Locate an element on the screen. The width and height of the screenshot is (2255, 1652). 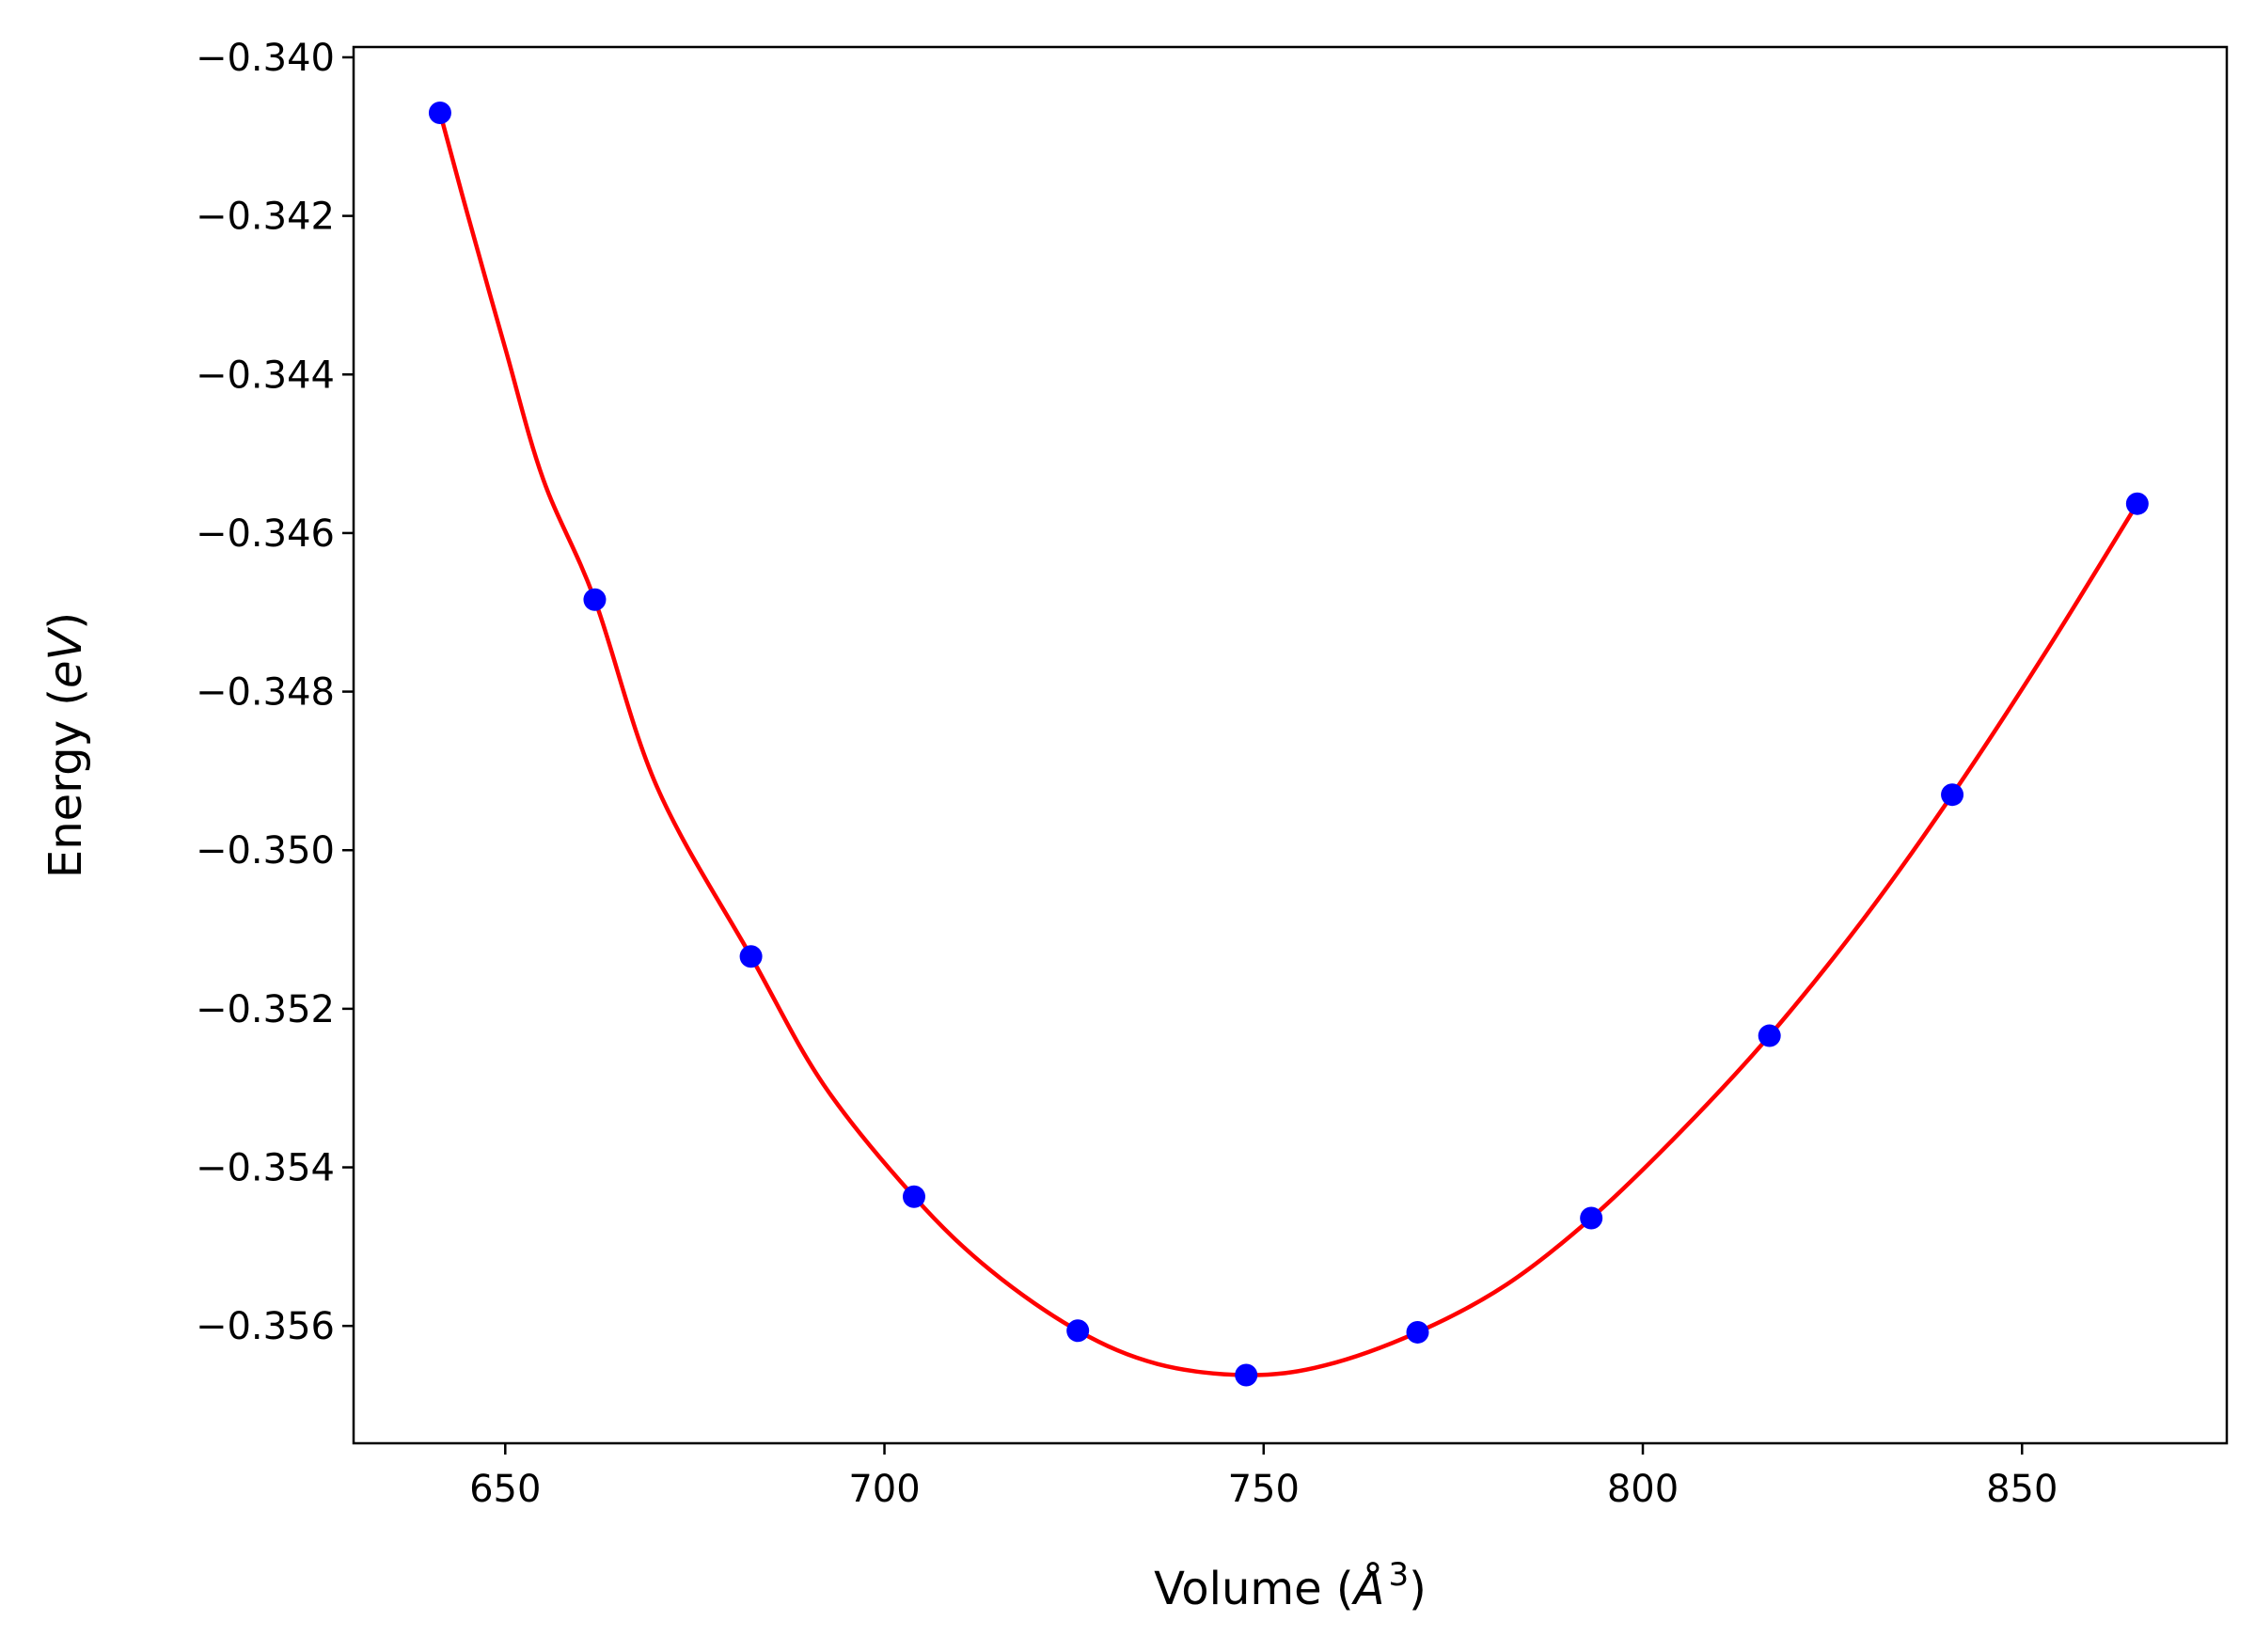
y-axis-label: Energy (eV) is located at coordinates (65, 745).